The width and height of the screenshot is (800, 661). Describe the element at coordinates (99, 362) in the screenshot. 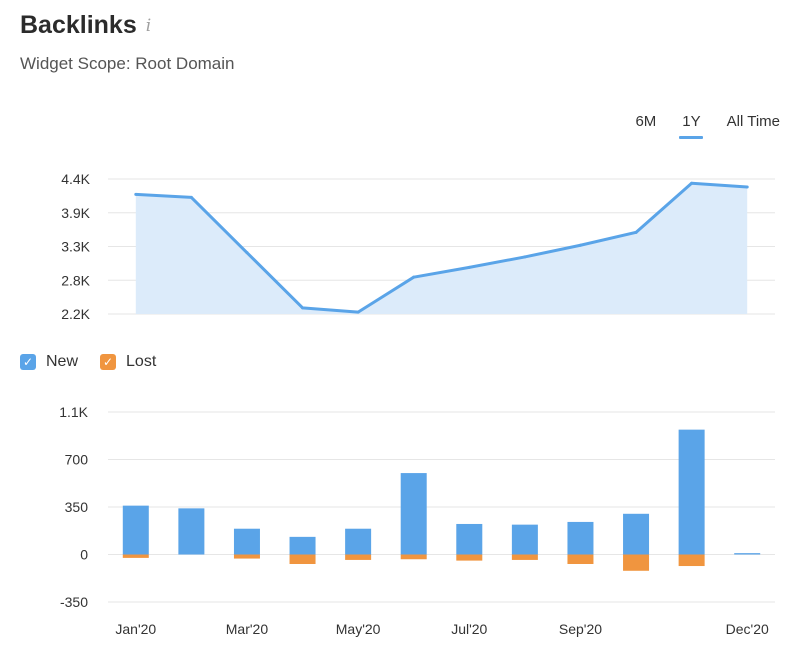

I see `bar-chart-legend: ✓ New ✓ Lost` at that location.